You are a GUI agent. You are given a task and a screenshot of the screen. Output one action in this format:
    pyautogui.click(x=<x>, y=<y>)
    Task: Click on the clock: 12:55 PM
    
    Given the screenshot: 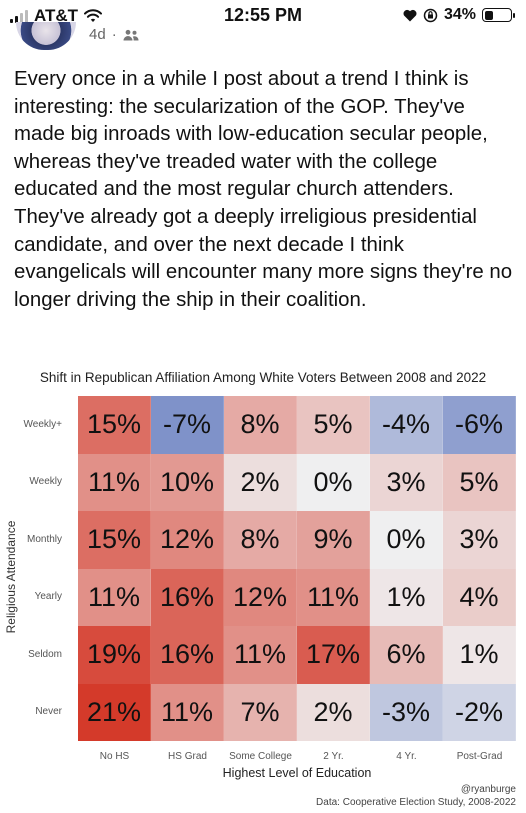 What is the action you would take?
    pyautogui.click(x=263, y=15)
    